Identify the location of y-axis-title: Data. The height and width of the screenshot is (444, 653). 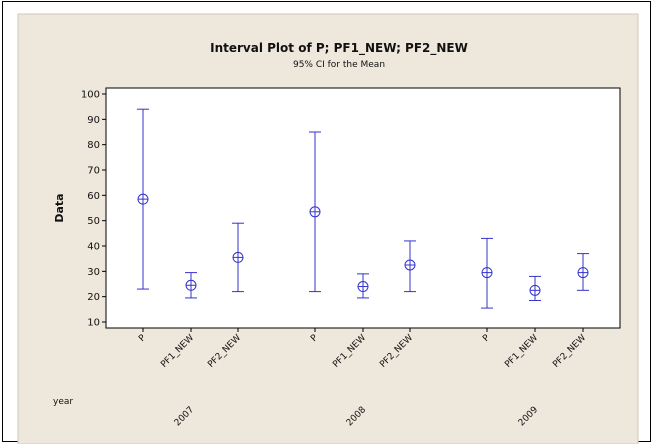
(59, 207).